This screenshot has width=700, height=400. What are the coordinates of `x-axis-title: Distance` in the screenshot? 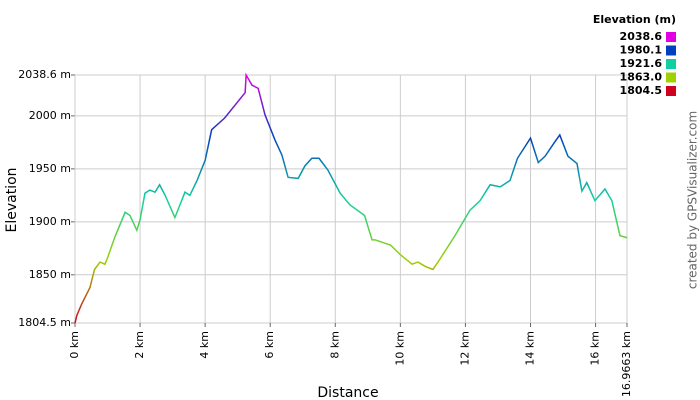 It's located at (347, 392).